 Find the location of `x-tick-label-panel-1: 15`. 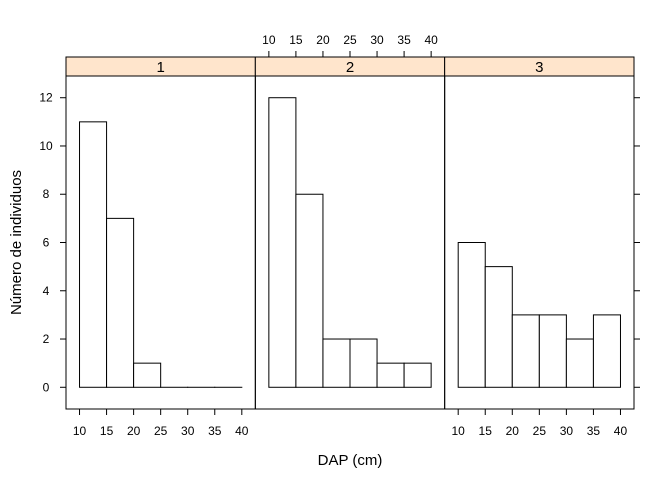

x-tick-label-panel-1: 15 is located at coordinates (107, 431).